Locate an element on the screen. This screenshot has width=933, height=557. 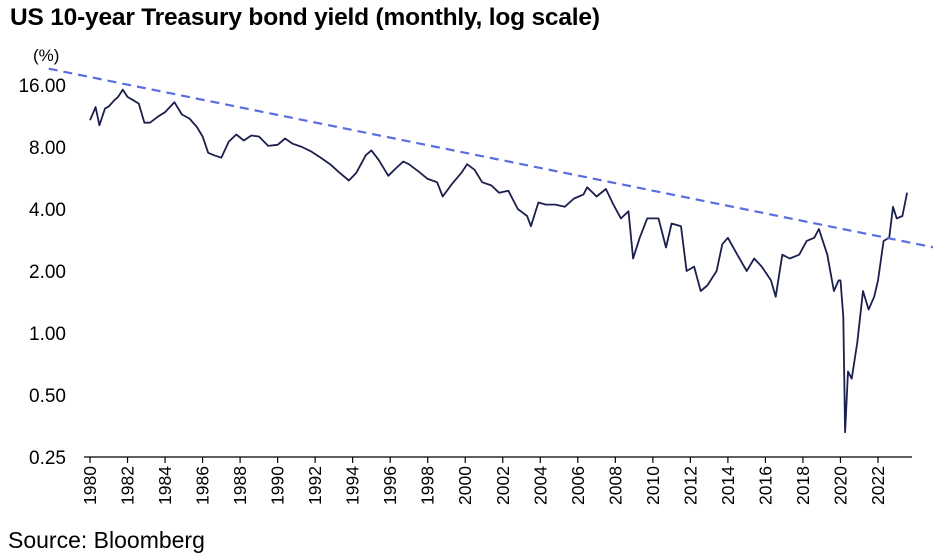
source-note: Source: Bloomberg is located at coordinates (106, 540).